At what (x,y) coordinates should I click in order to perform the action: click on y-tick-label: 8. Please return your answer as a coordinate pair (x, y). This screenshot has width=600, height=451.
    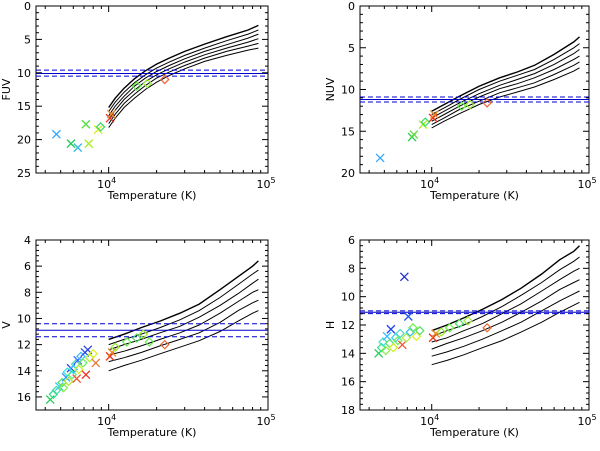
    Looking at the image, I should click on (27, 292).